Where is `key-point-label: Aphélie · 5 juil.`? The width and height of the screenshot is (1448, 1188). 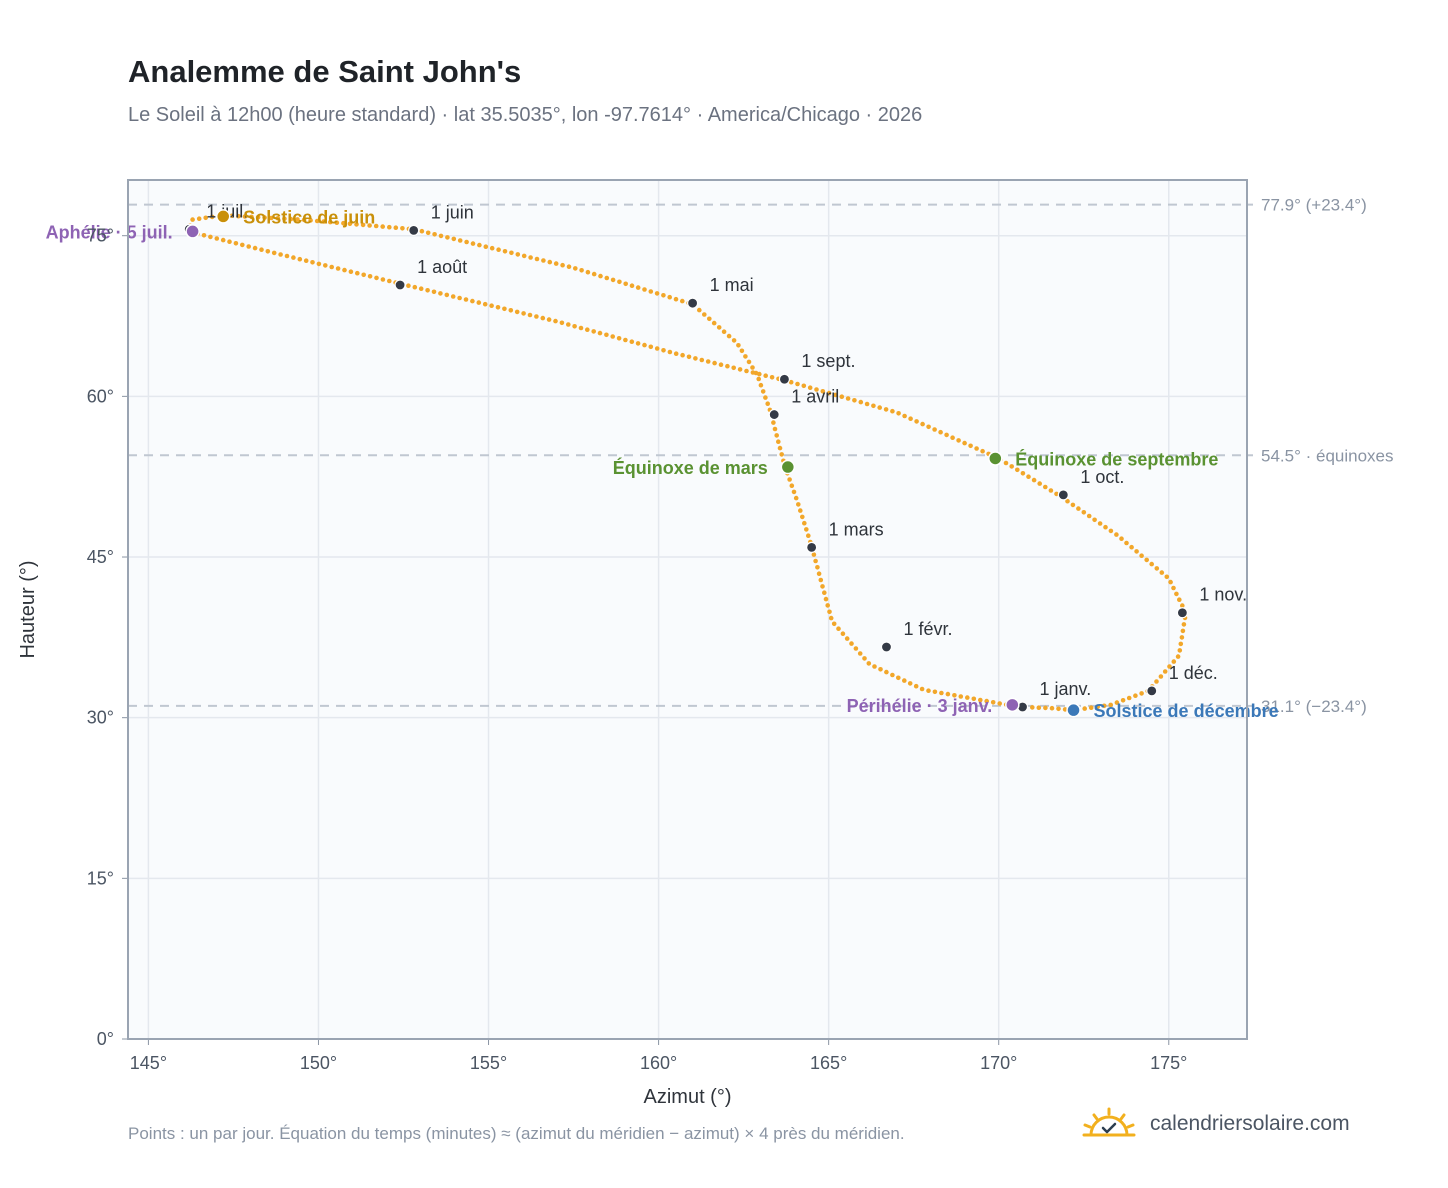 key-point-label: Aphélie · 5 juil. is located at coordinates (109, 232).